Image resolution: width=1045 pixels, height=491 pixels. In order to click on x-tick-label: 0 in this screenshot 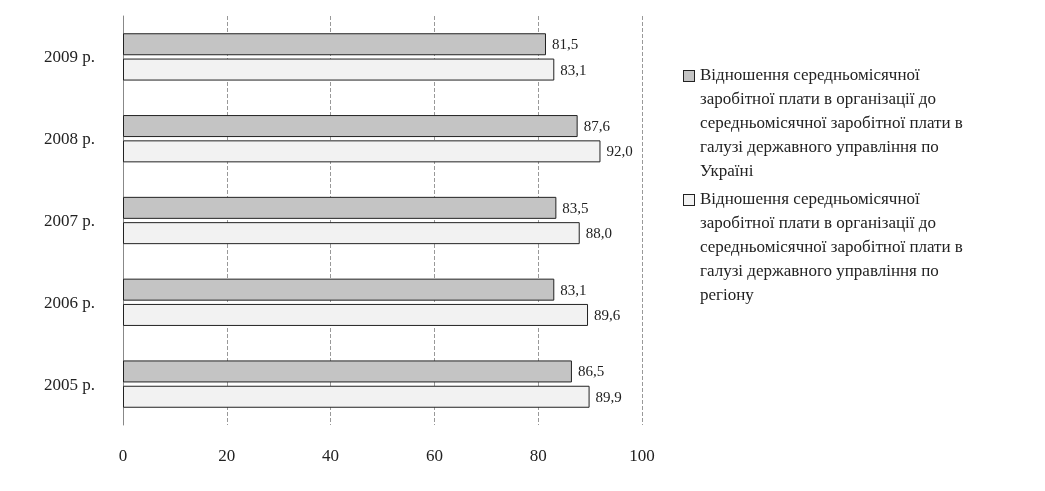, I will do `click(123, 455)`.